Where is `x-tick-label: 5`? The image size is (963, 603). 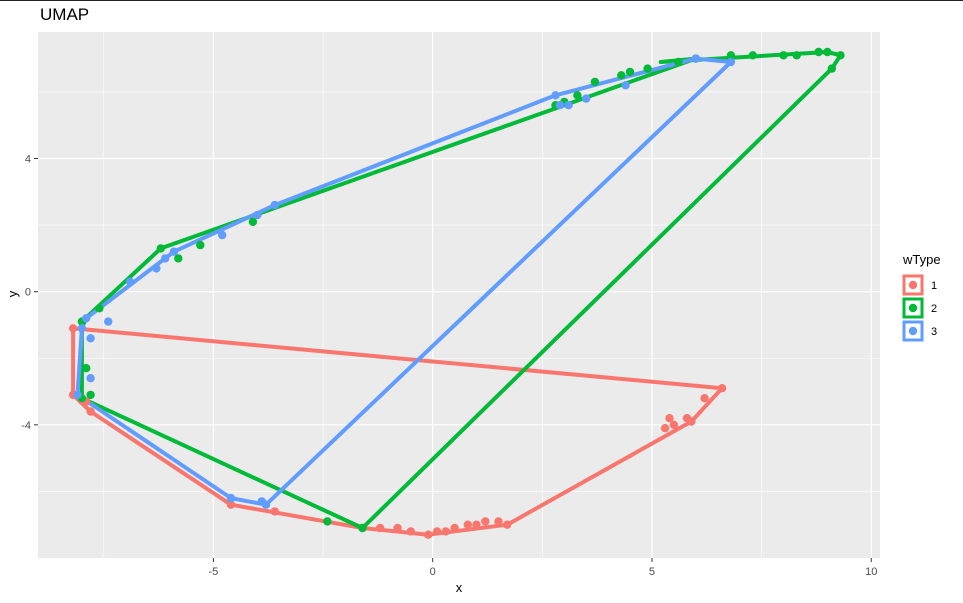
x-tick-label: 5 is located at coordinates (652, 572).